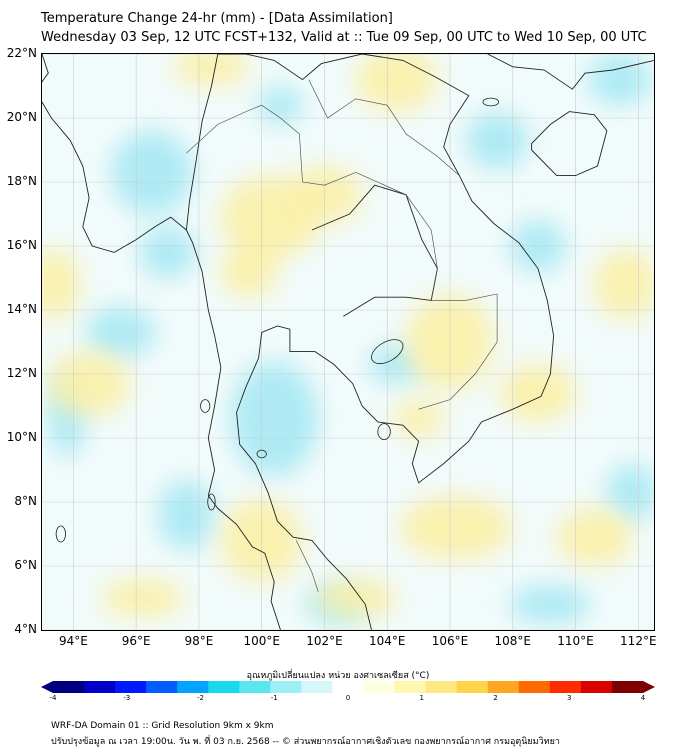  Describe the element at coordinates (25, 565) in the screenshot. I see `latitude-tick-label: 6°N` at that location.